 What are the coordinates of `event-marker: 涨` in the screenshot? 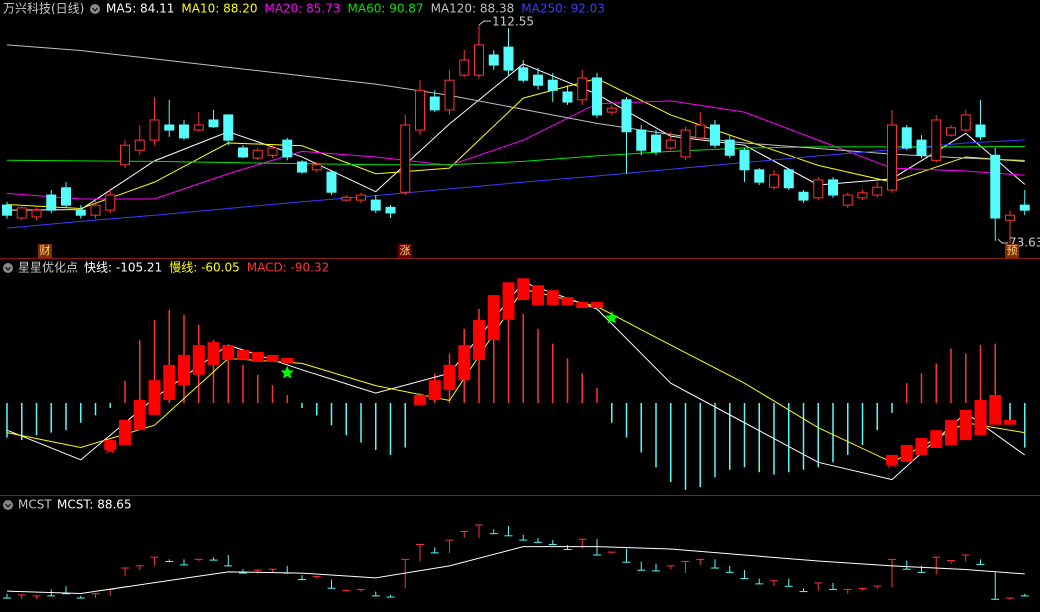 It's located at (405, 250).